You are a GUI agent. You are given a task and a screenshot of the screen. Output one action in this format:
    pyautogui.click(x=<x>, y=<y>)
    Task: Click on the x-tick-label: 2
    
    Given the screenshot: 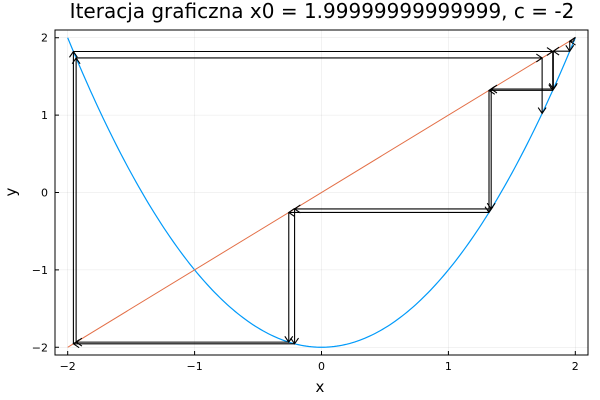 What is the action you would take?
    pyautogui.click(x=575, y=366)
    